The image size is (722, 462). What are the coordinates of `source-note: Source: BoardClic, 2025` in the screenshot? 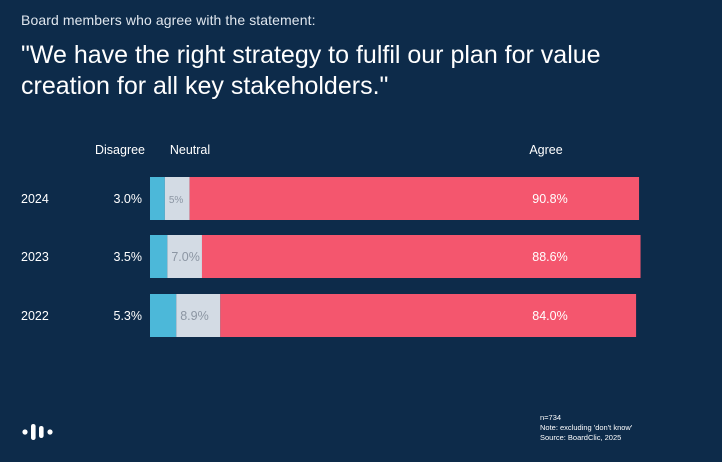 It's located at (581, 437).